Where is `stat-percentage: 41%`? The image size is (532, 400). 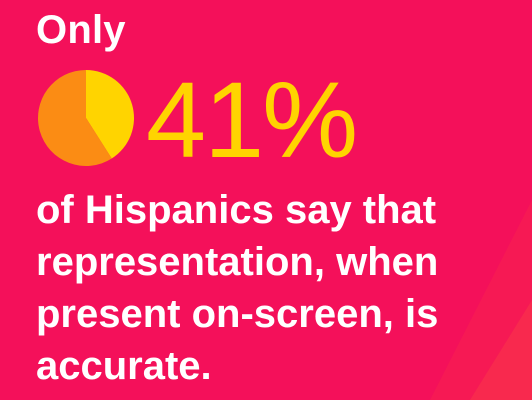 stat-percentage: 41% is located at coordinates (252, 119).